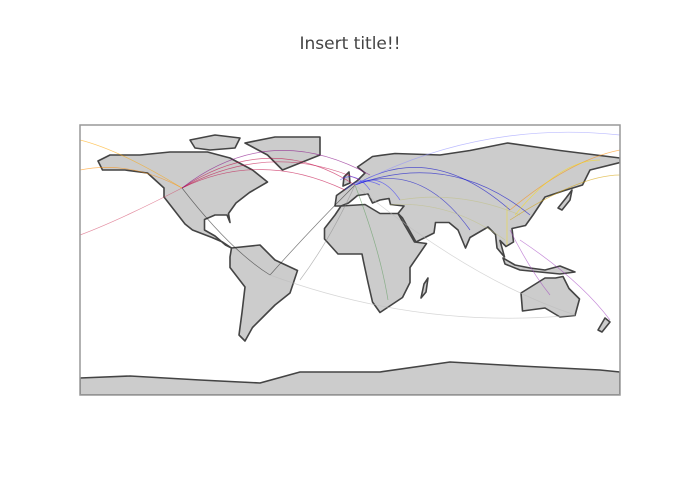  Describe the element at coordinates (349, 44) in the screenshot. I see `map-title: Insert title!!` at that location.